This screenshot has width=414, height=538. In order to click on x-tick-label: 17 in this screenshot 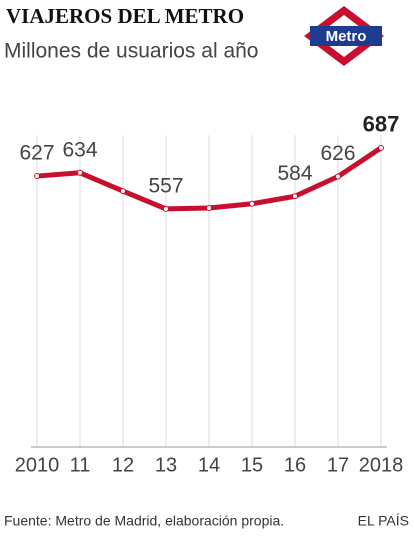, I will do `click(338, 465)`.